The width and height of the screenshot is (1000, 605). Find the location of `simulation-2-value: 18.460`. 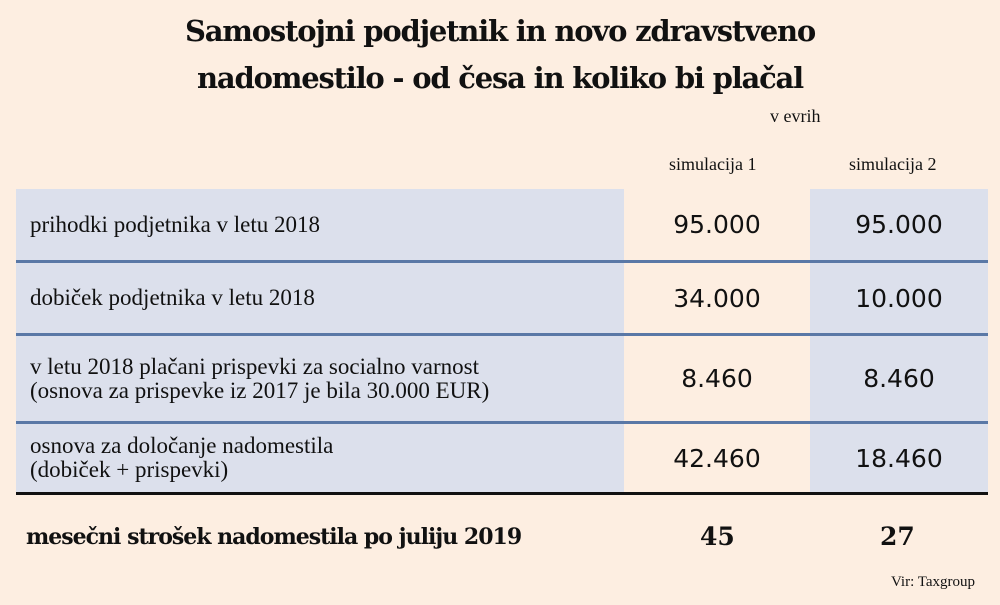

simulation-2-value: 18.460 is located at coordinates (899, 458).